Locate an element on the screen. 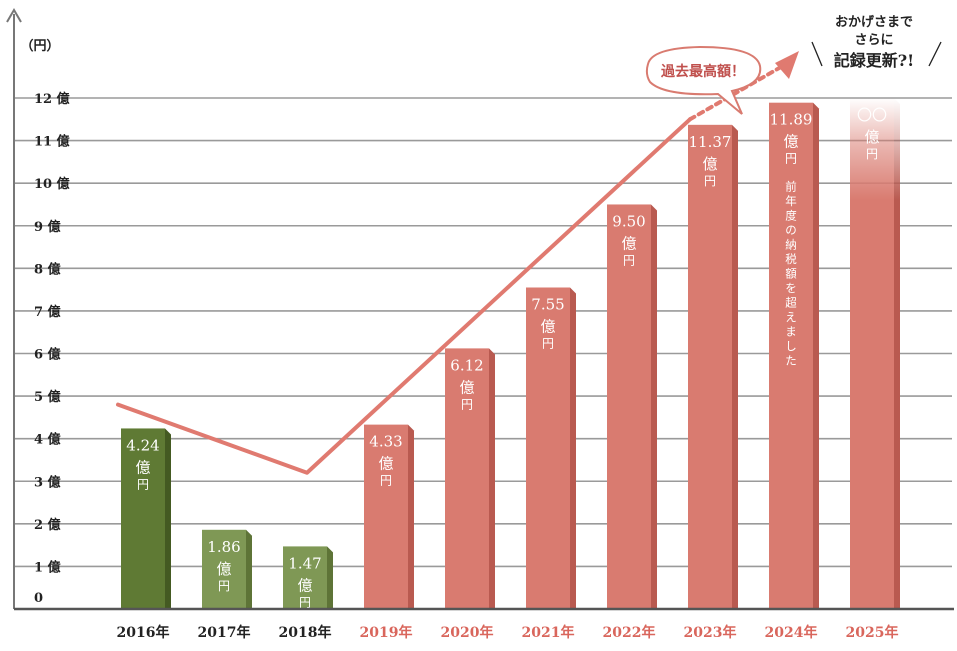 This screenshot has width=957, height=651. x-tick-label: 2016年 is located at coordinates (143, 632).